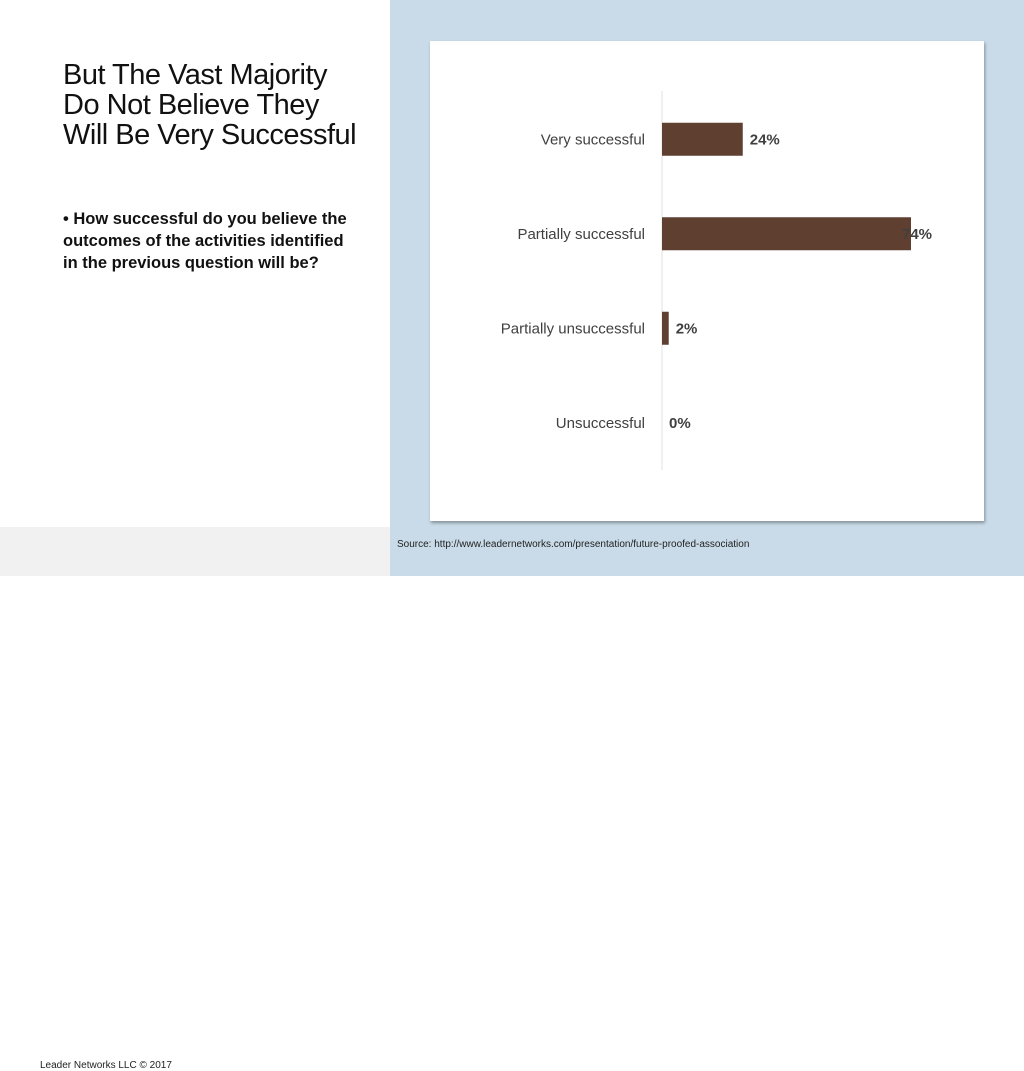  I want to click on category-label: Partially successful, so click(581, 234).